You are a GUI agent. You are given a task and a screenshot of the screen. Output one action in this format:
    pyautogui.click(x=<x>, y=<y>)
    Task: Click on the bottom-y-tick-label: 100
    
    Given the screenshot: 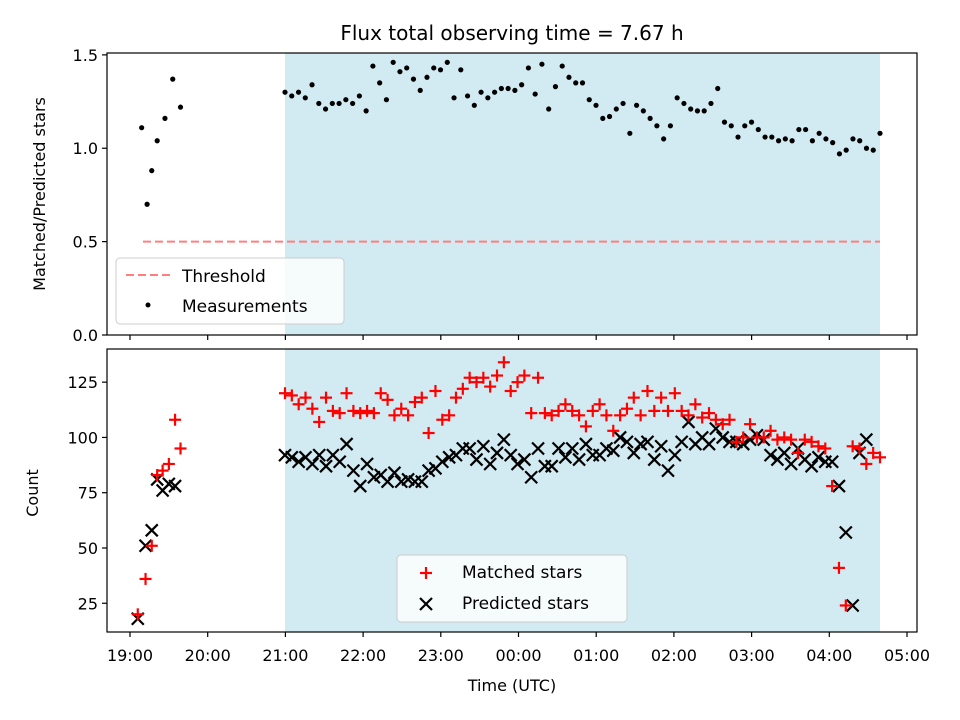 What is the action you would take?
    pyautogui.click(x=82, y=437)
    